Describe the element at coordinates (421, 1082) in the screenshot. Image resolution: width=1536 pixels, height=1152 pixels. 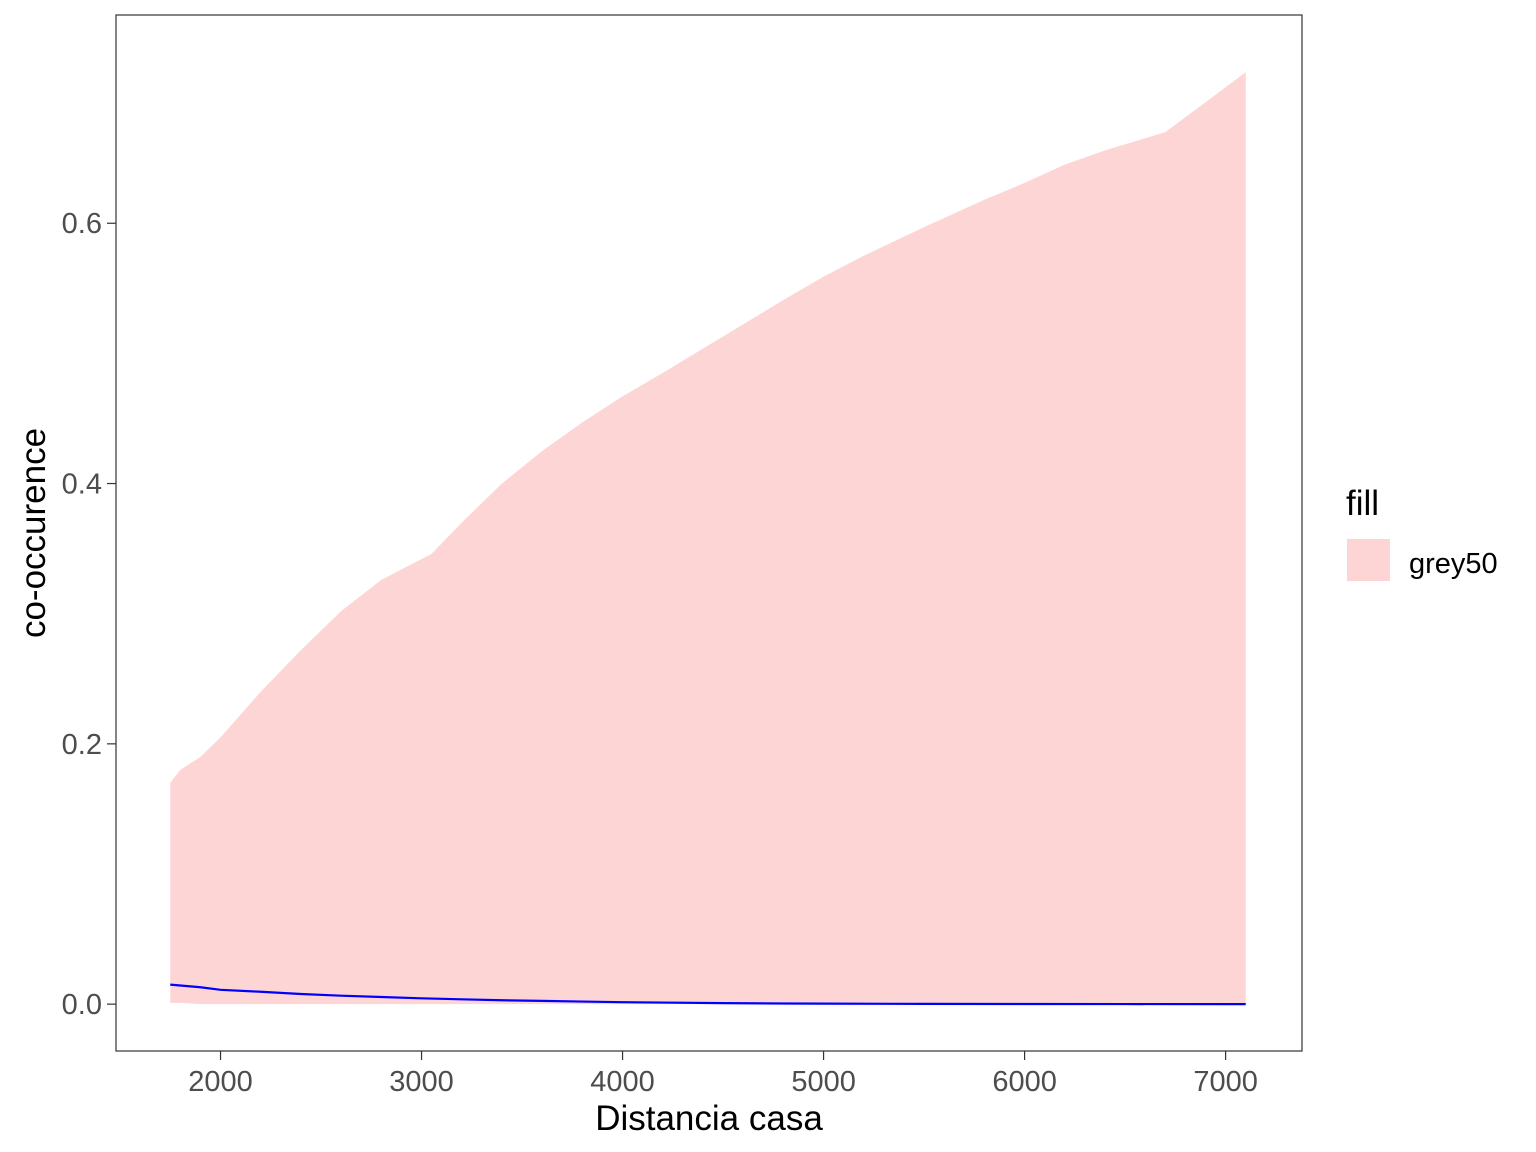
I see `x-tick-label: 3000` at that location.